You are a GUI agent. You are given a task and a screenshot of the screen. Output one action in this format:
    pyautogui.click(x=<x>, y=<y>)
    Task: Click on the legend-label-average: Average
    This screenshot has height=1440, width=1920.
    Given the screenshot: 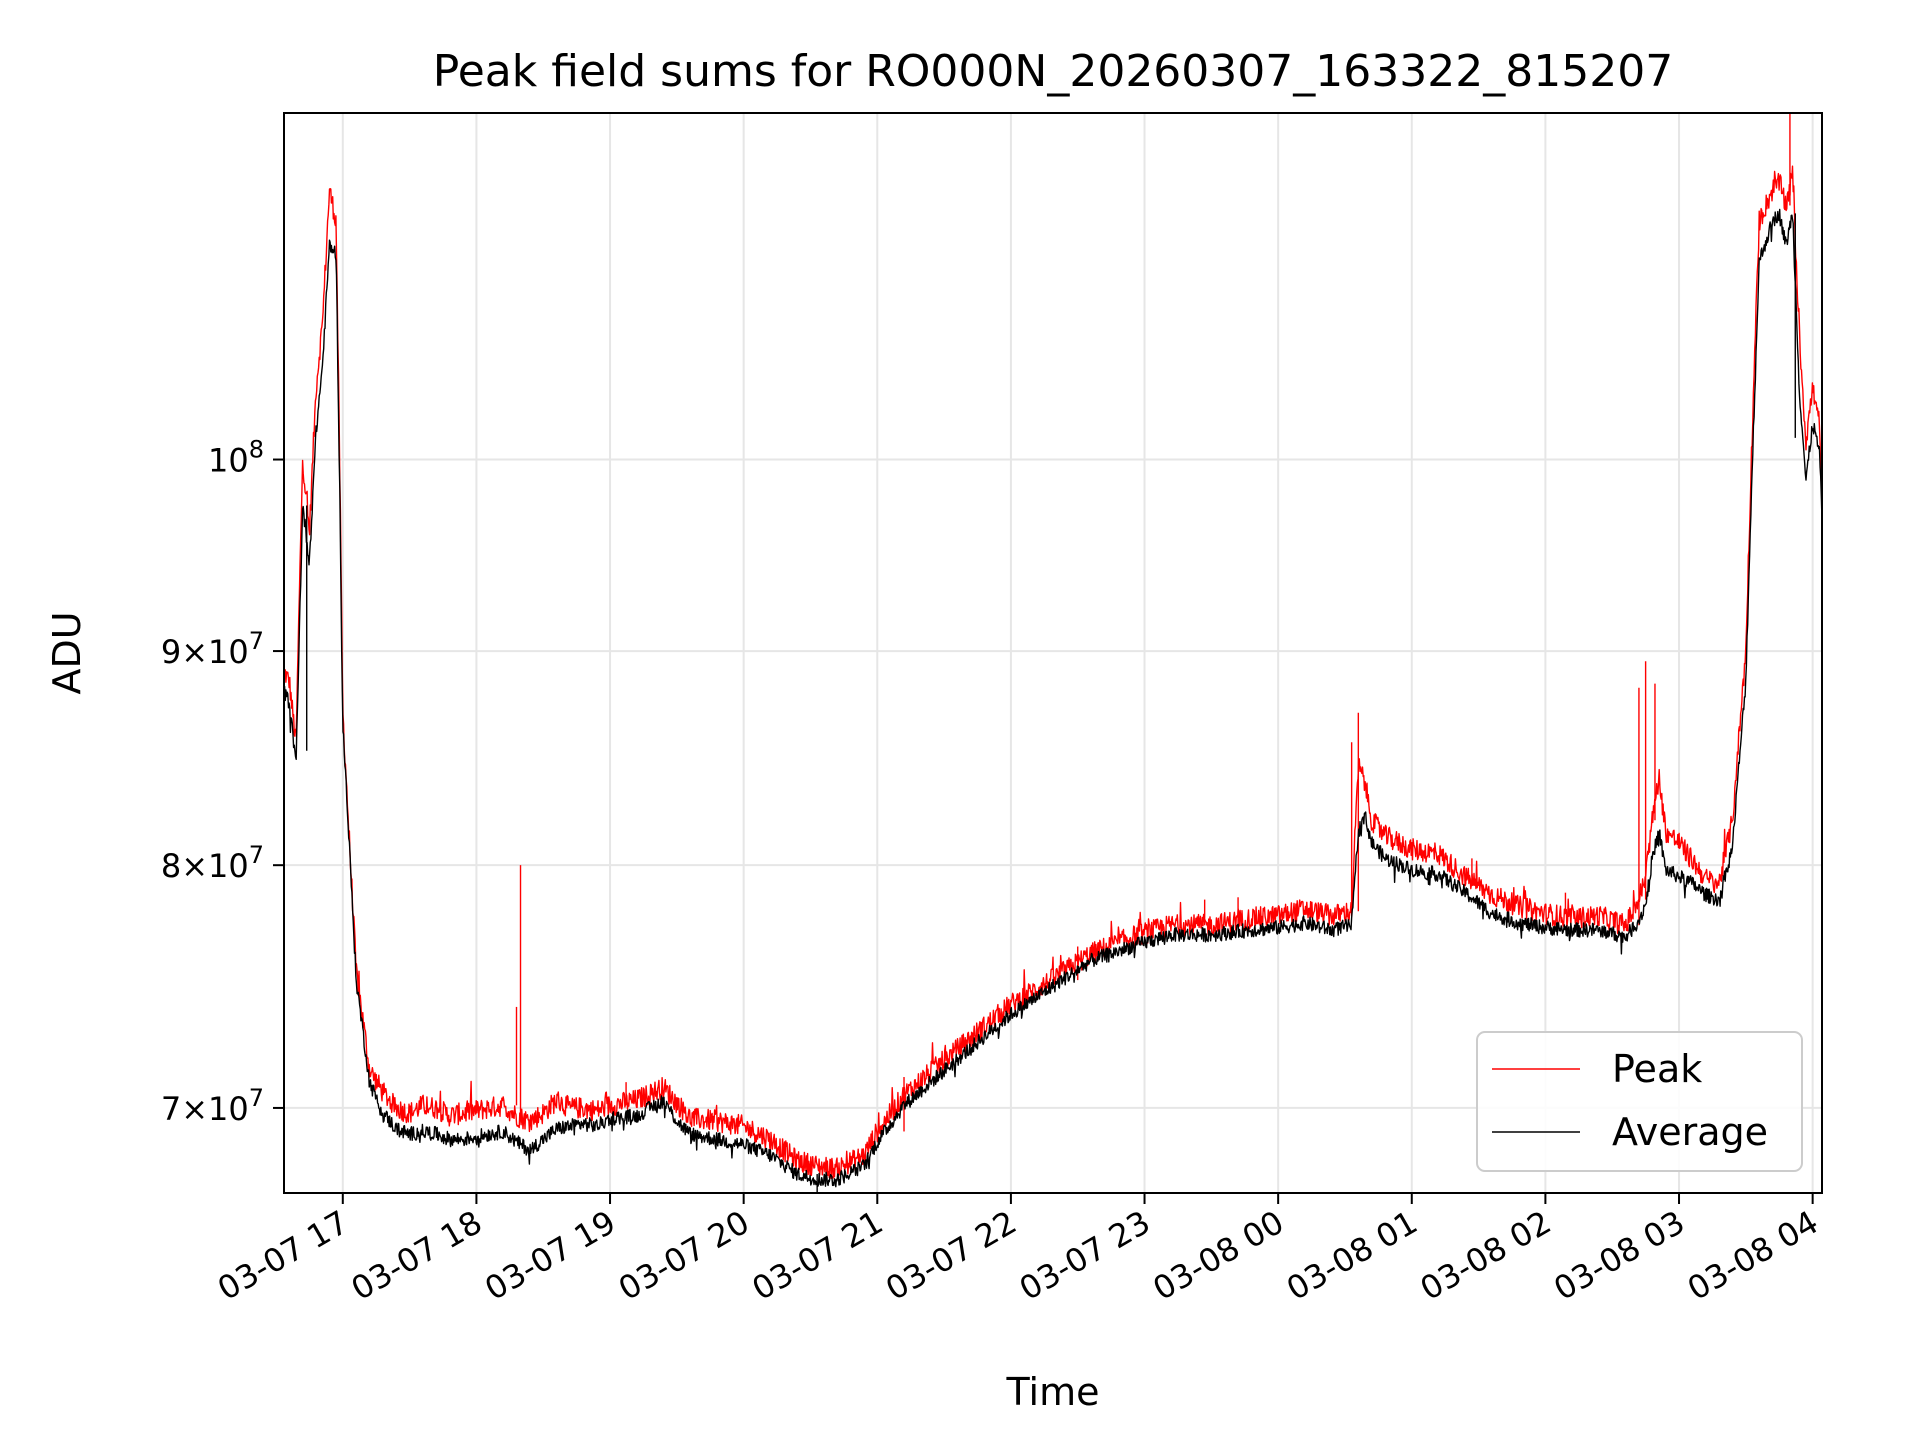 What is the action you would take?
    pyautogui.click(x=1690, y=1132)
    